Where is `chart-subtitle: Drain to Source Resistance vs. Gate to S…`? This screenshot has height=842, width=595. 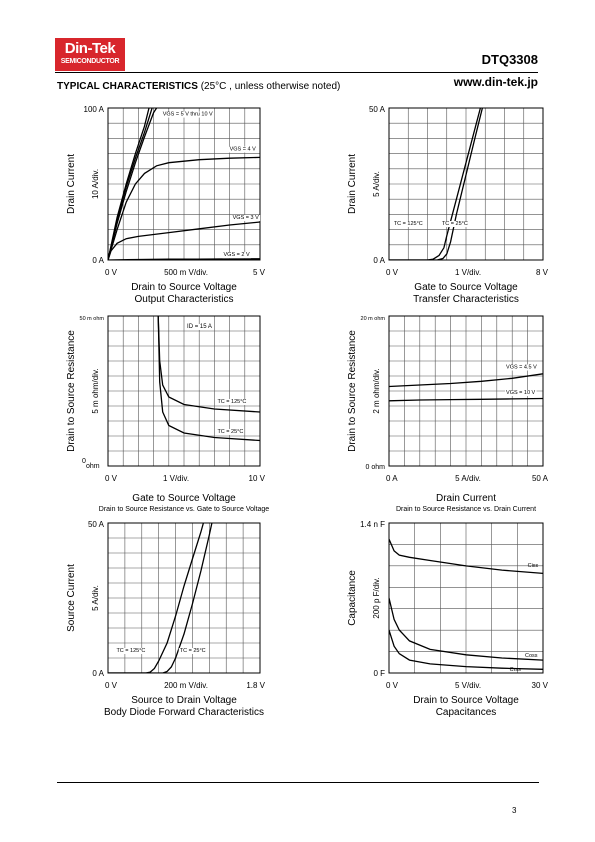
chart-subtitle: Drain to Source Resistance vs. Gate to S… is located at coordinates (184, 509).